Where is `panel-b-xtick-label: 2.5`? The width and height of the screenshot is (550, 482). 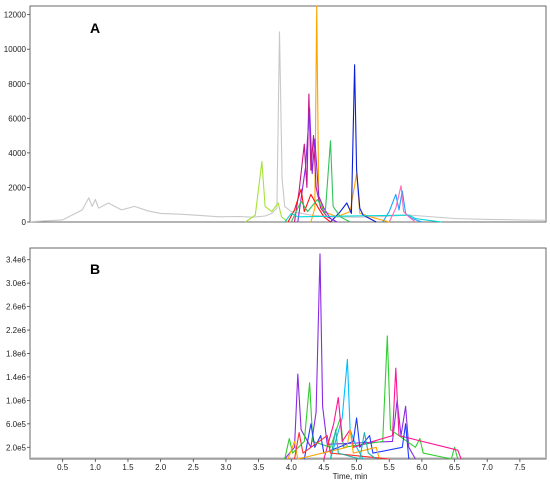 panel-b-xtick-label: 2.5 is located at coordinates (194, 467).